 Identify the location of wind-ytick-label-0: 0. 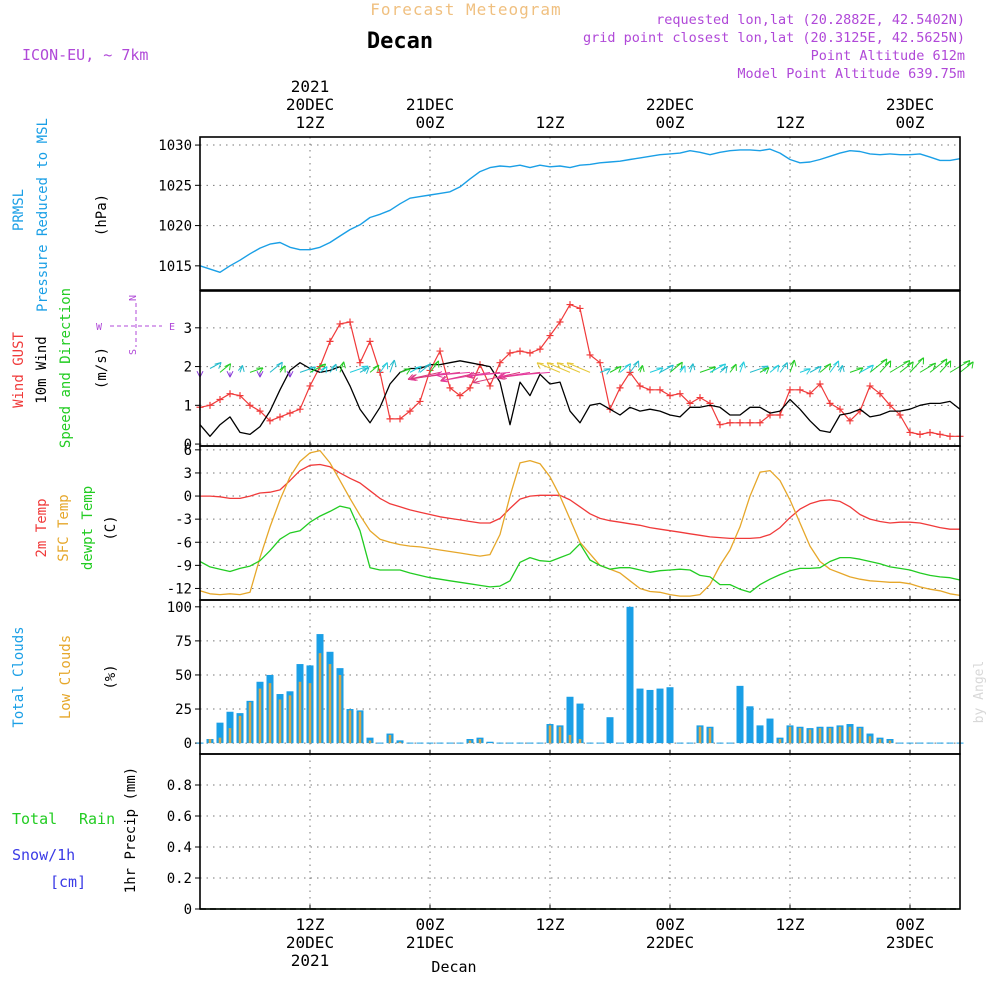
(188, 445).